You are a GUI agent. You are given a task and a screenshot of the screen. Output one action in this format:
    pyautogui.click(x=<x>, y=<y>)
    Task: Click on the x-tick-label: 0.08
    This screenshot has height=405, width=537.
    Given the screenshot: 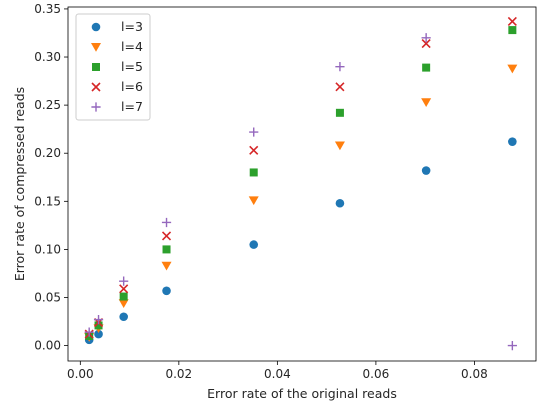 What is the action you would take?
    pyautogui.click(x=474, y=374)
    